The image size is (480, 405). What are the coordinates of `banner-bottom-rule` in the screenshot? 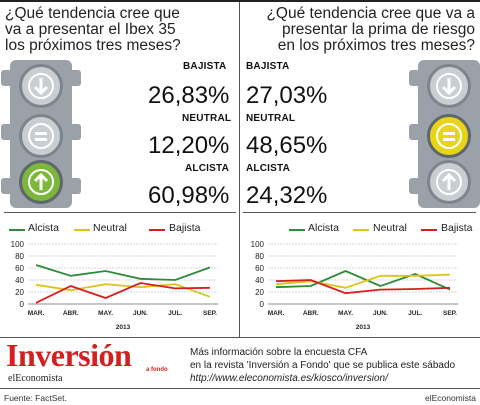 It's located at (240, 388).